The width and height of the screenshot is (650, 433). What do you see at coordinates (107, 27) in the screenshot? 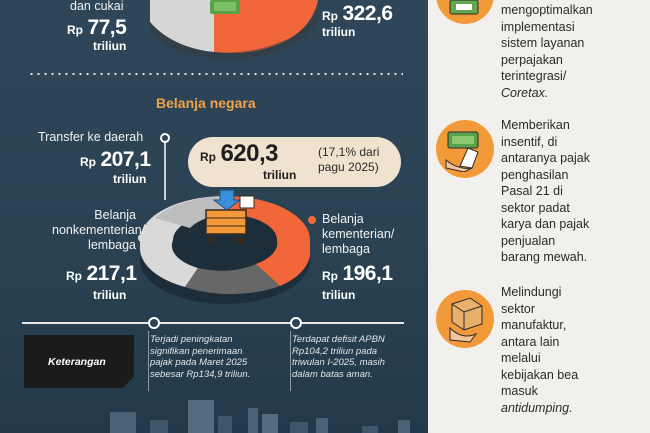
I see `cukai-amount: 77,5` at bounding box center [107, 27].